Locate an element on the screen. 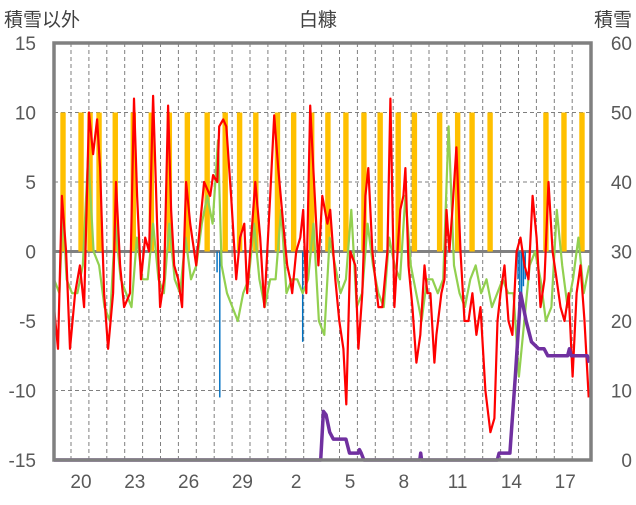 The width and height of the screenshot is (636, 505). left-y-tick-label: 10 is located at coordinates (25, 114).